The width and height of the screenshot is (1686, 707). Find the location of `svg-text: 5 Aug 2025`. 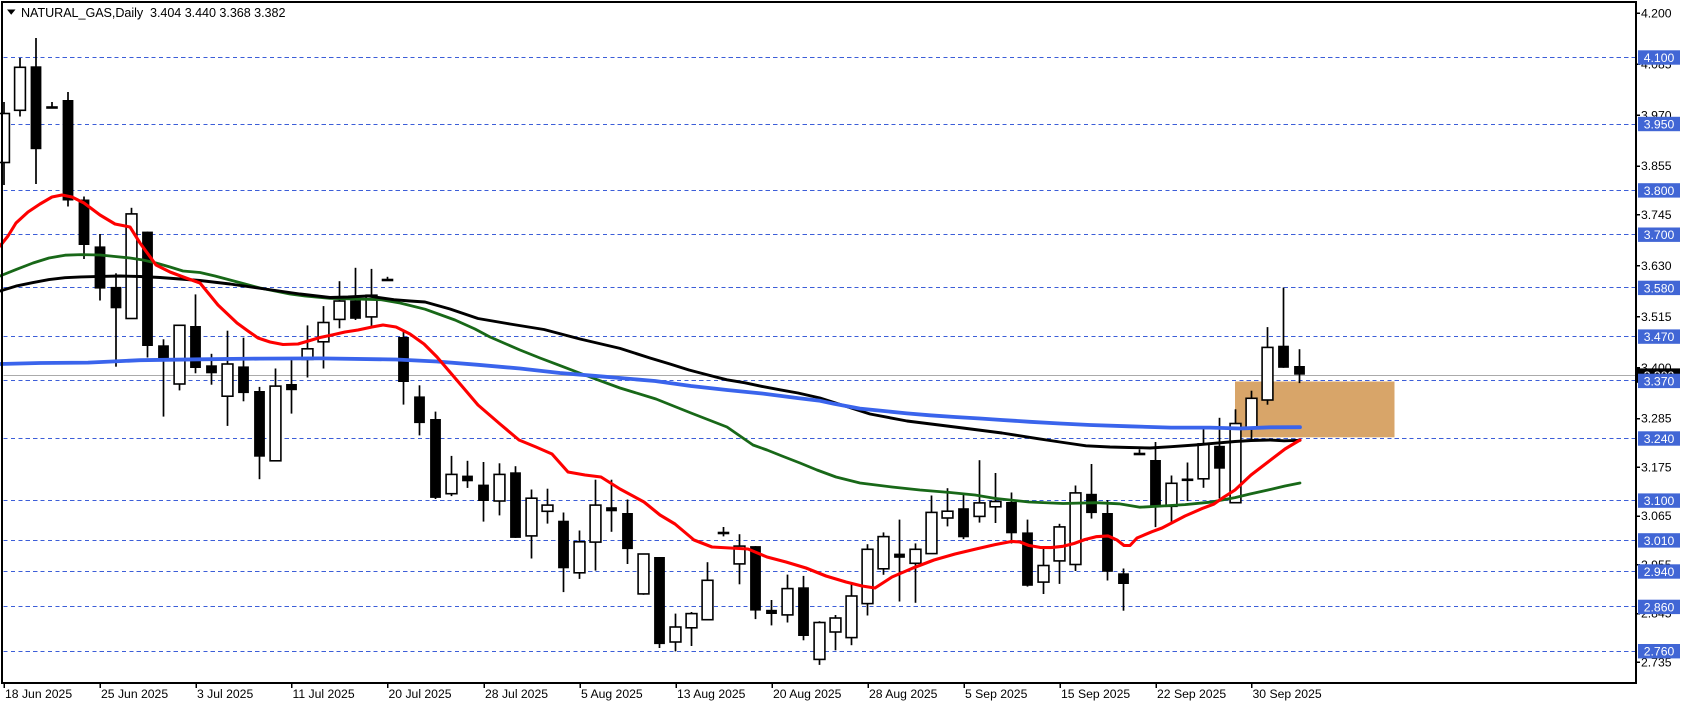

svg-text: 5 Aug 2025 is located at coordinates (612, 694).